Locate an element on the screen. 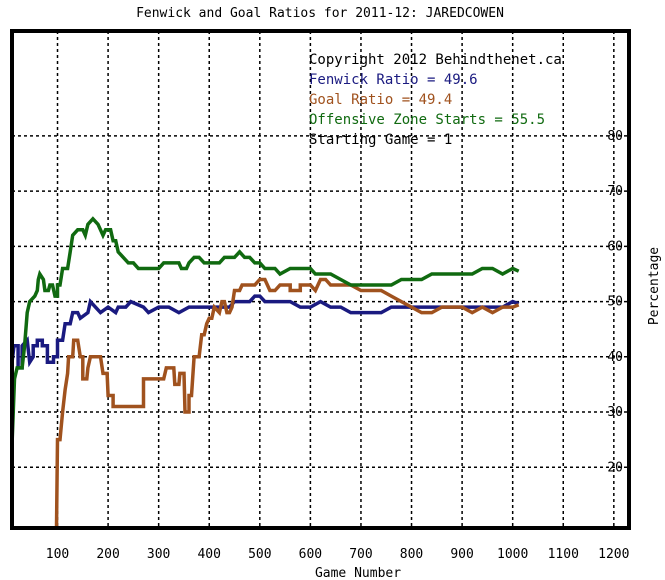 The image size is (665, 580). series-line-fenwick-ratio is located at coordinates (265, 332).